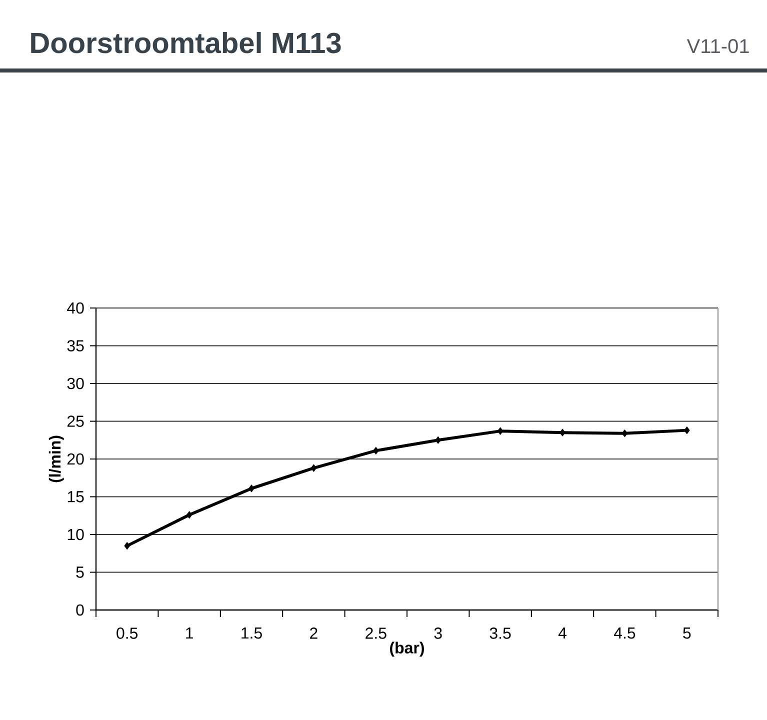  Describe the element at coordinates (687, 633) in the screenshot. I see `x-tick-label: 5` at that location.